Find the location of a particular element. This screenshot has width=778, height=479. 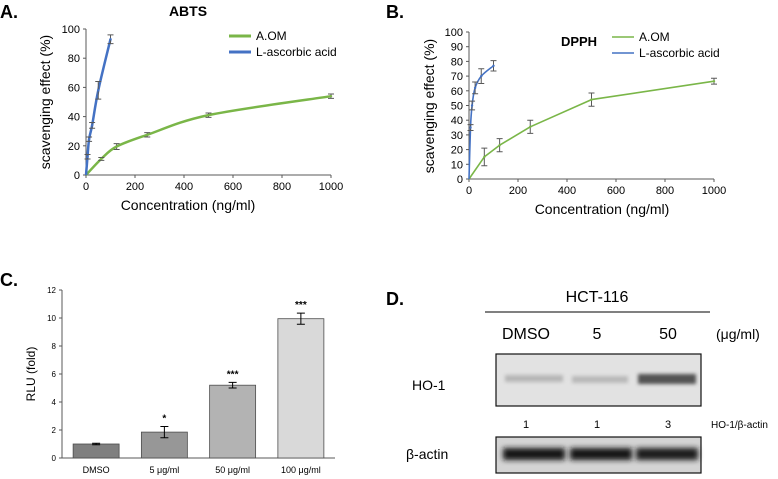

concentration-unit: (μg/ml) is located at coordinates (738, 334).